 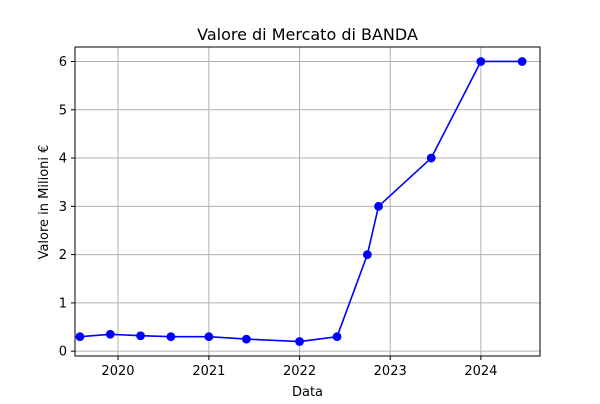 What do you see at coordinates (63, 207) in the screenshot?
I see `y-tick-label: 3` at bounding box center [63, 207].